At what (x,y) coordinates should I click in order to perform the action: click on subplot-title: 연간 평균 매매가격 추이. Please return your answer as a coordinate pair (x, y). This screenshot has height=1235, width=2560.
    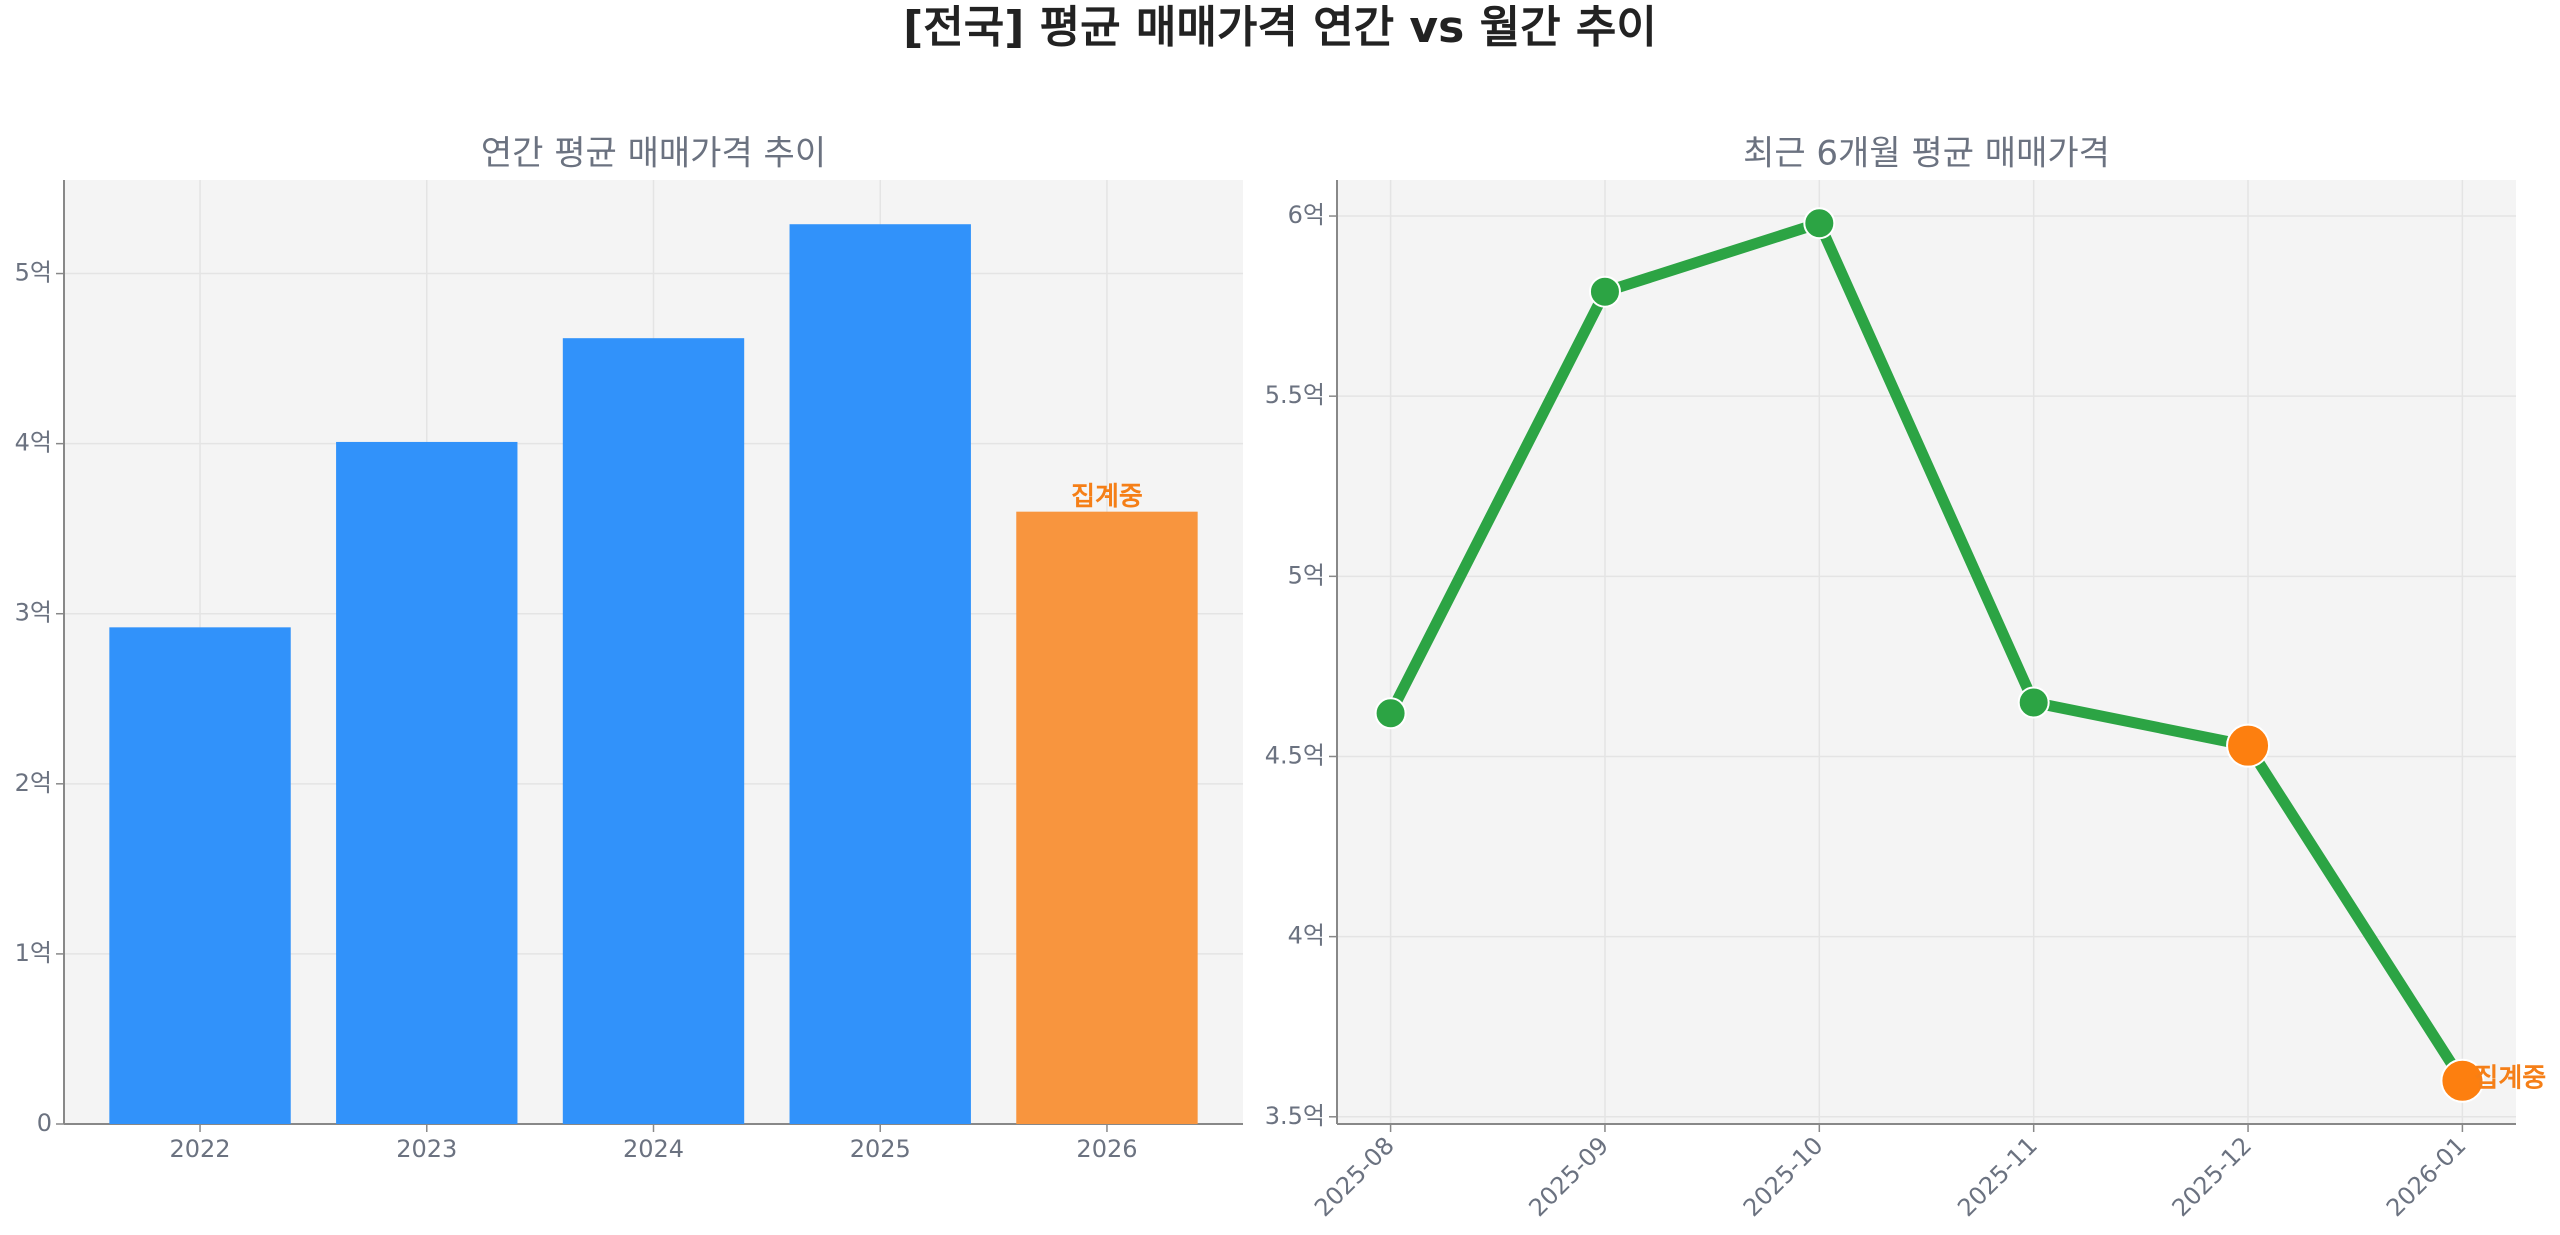
    Looking at the image, I should click on (653, 154).